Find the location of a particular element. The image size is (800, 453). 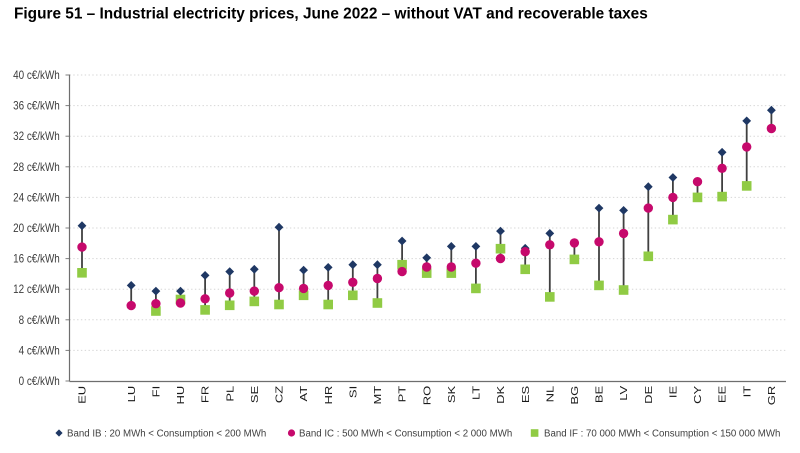

svg-text: NL is located at coordinates (551, 393).